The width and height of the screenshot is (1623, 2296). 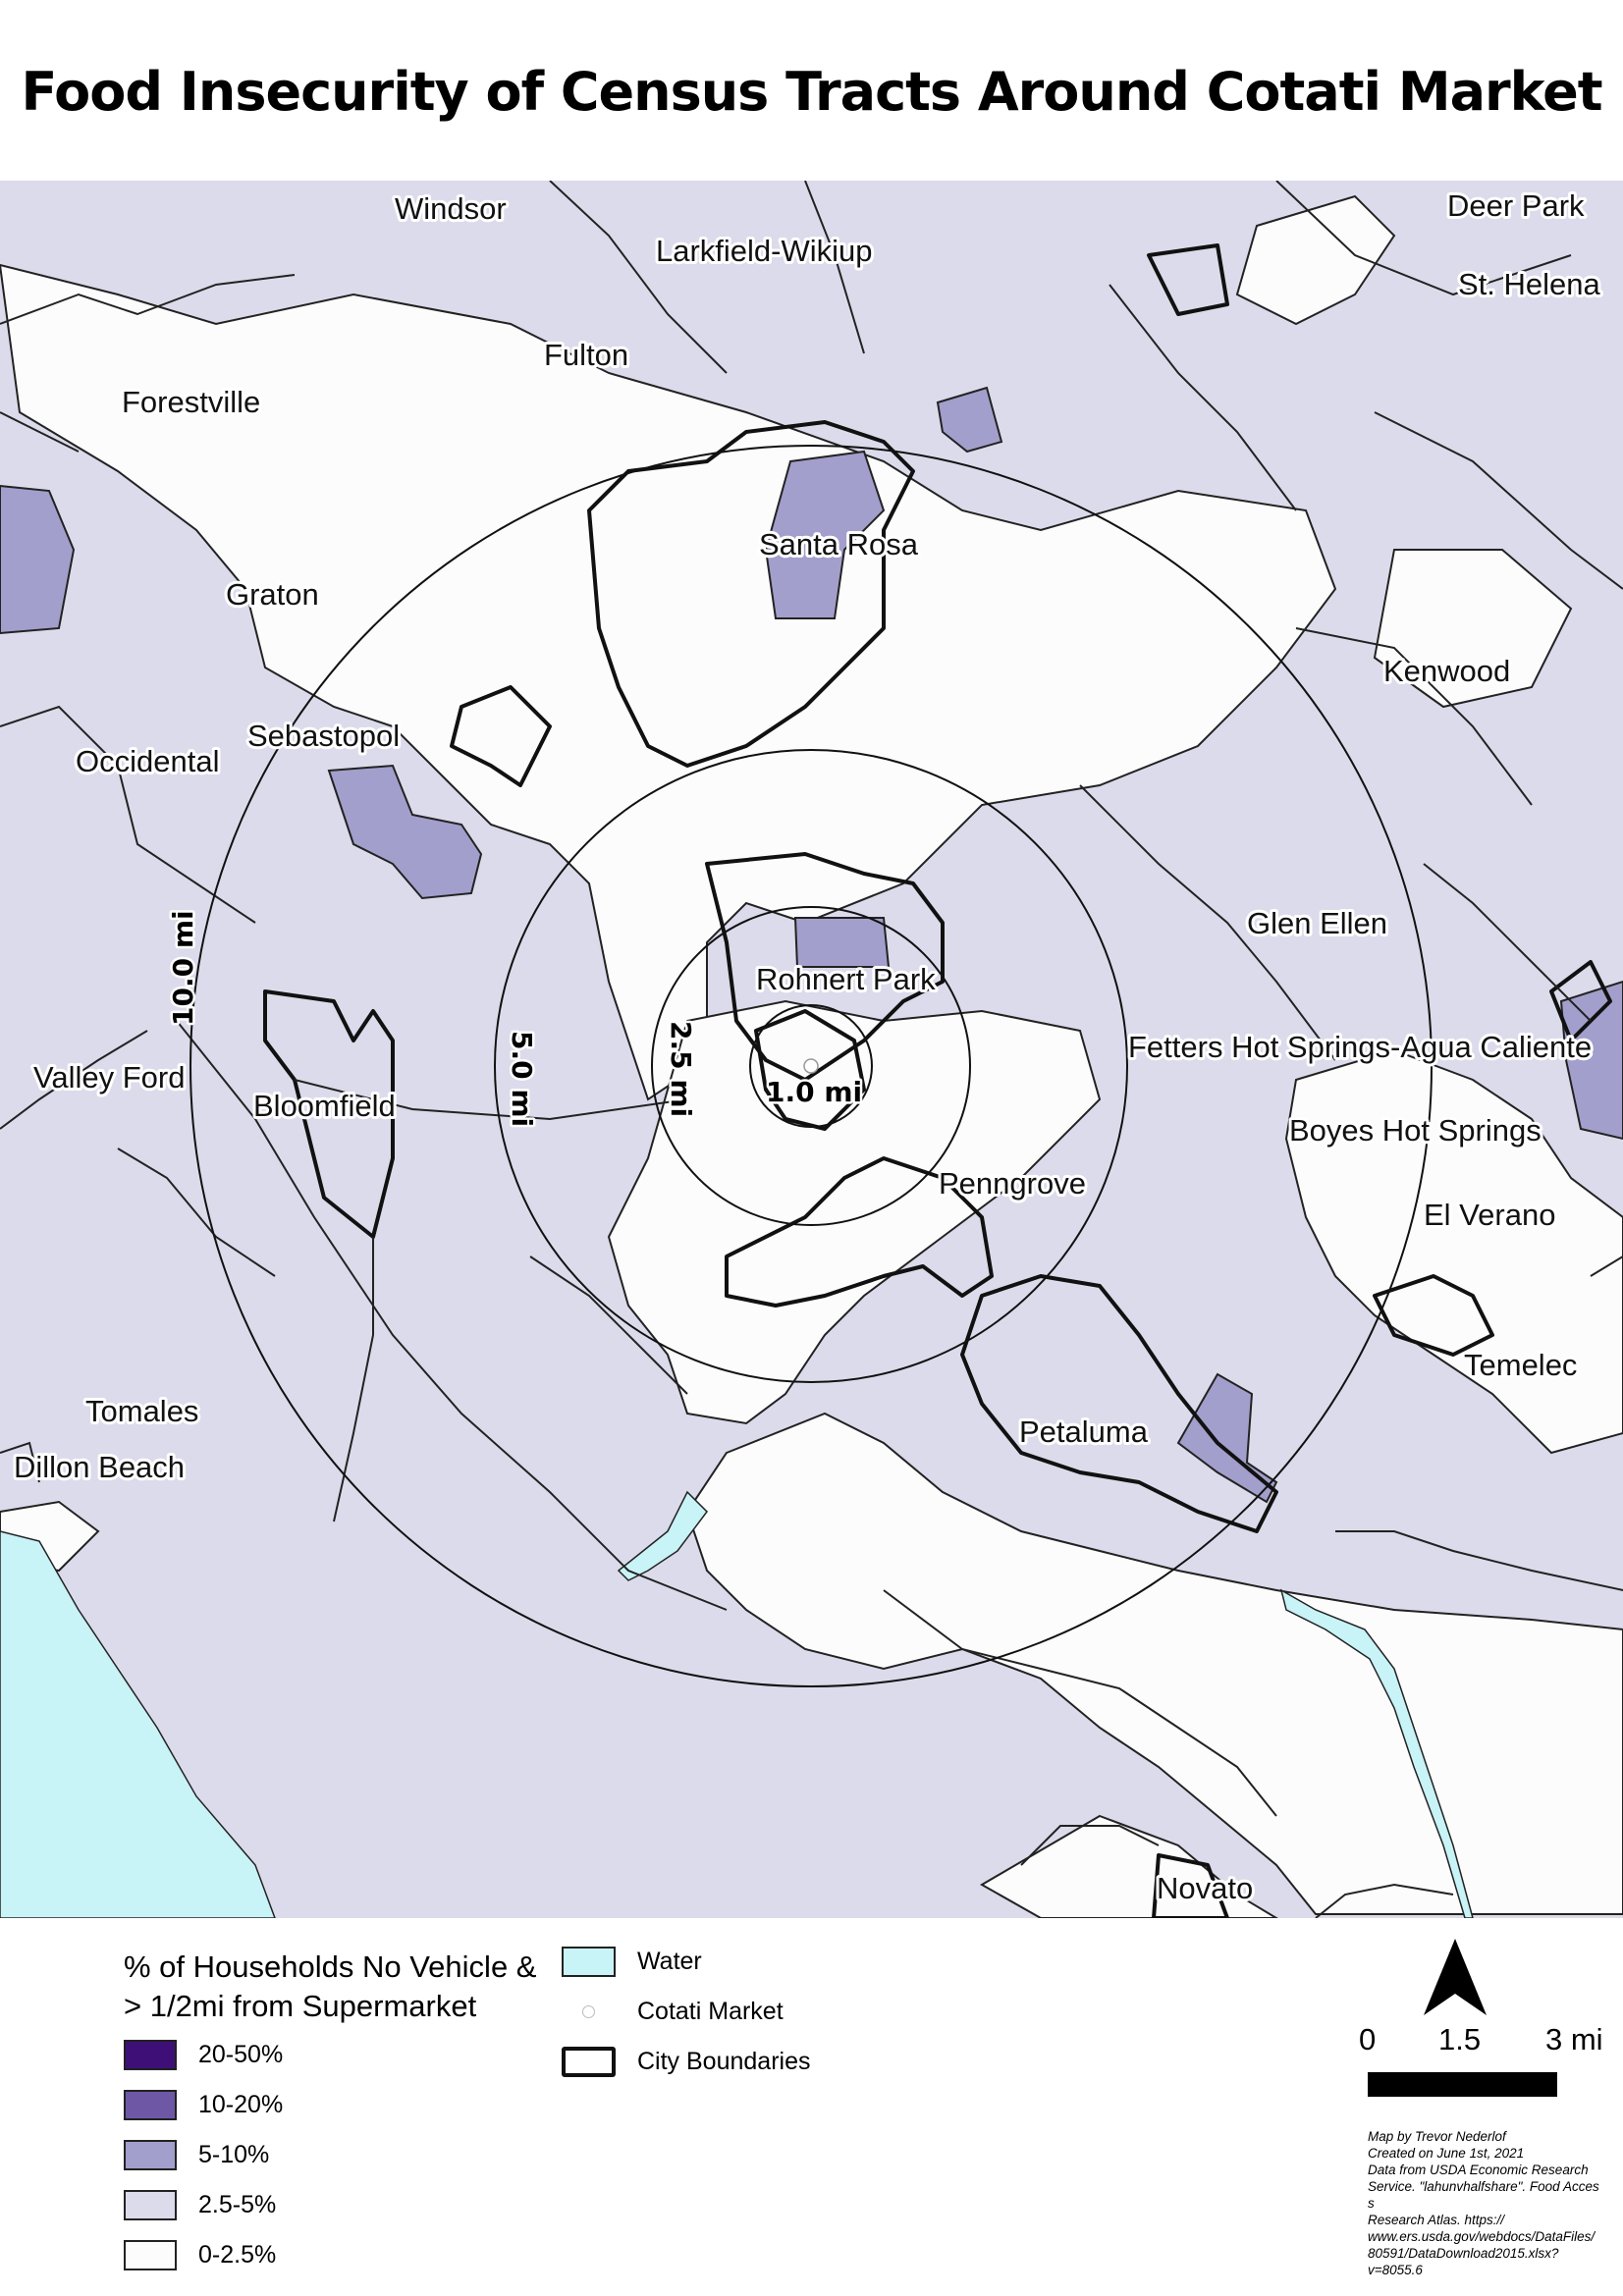 What do you see at coordinates (669, 1961) in the screenshot?
I see `legend-label: Water` at bounding box center [669, 1961].